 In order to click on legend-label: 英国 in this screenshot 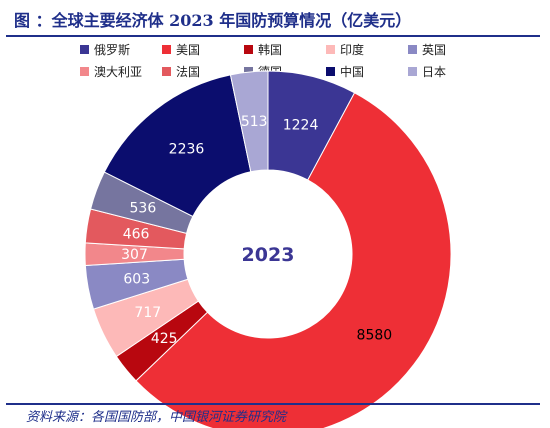, I will do `click(434, 50)`.